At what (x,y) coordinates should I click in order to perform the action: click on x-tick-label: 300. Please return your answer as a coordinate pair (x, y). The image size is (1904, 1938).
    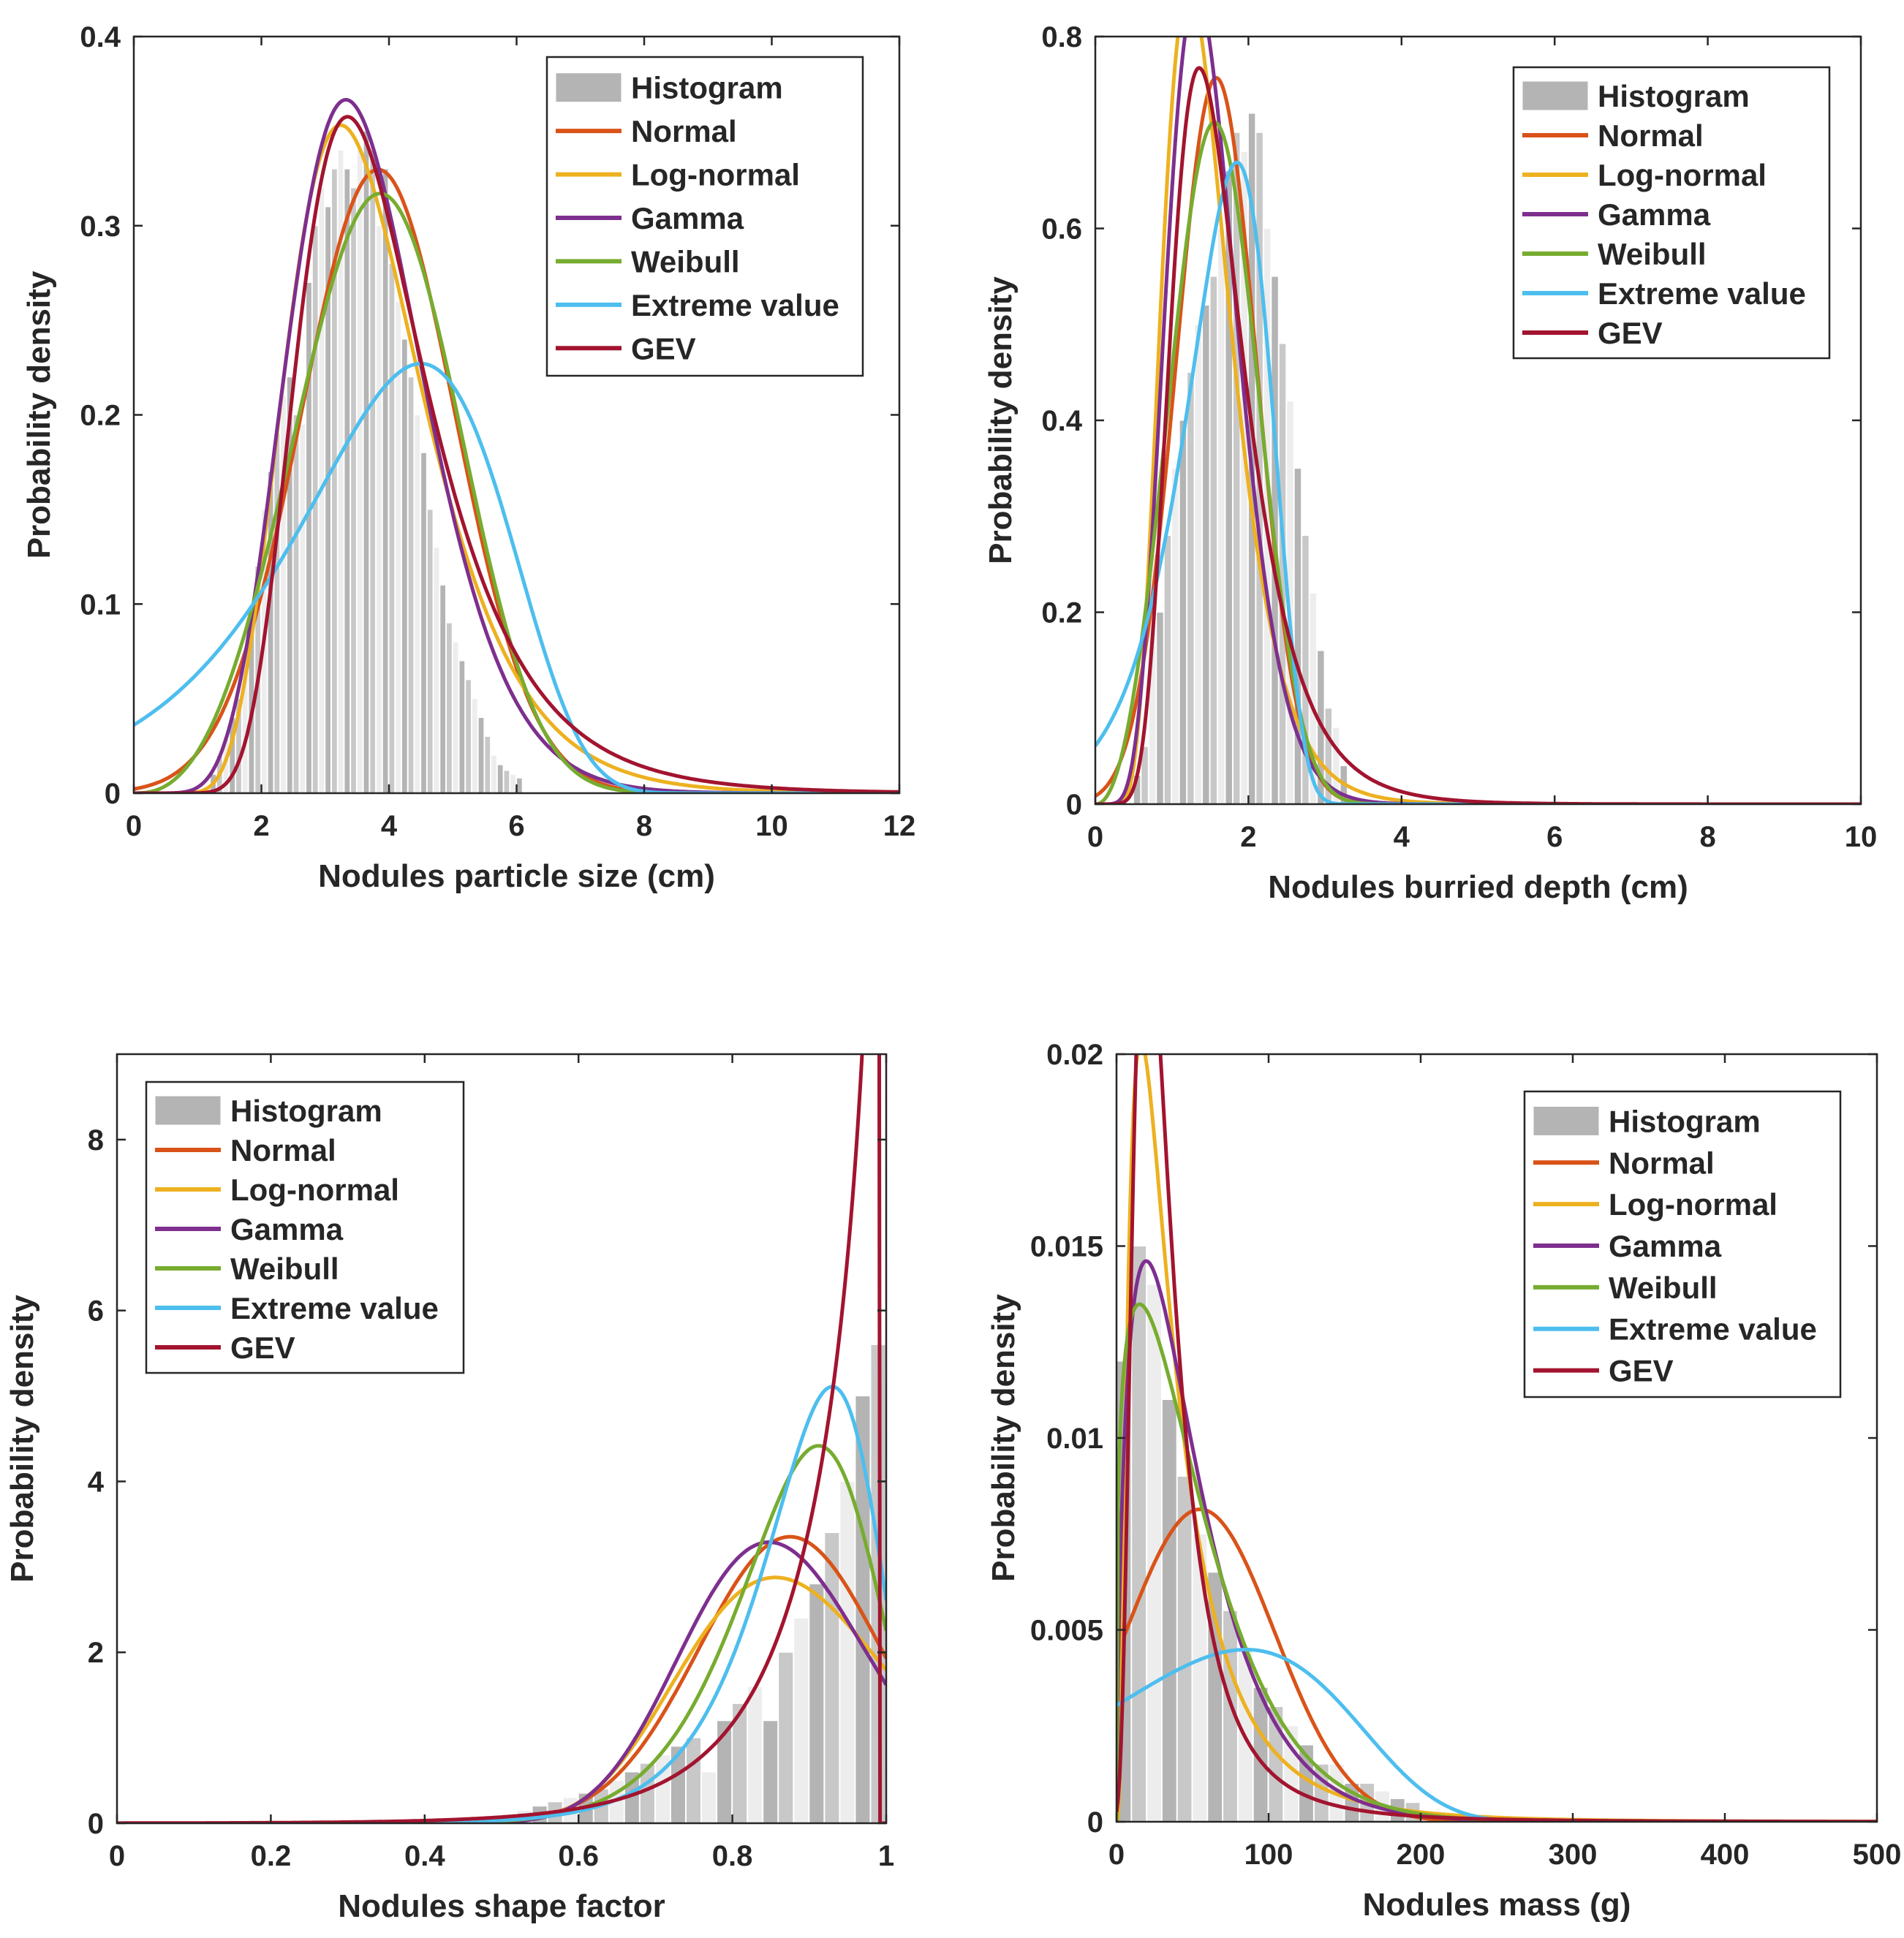
    Looking at the image, I should click on (1573, 1855).